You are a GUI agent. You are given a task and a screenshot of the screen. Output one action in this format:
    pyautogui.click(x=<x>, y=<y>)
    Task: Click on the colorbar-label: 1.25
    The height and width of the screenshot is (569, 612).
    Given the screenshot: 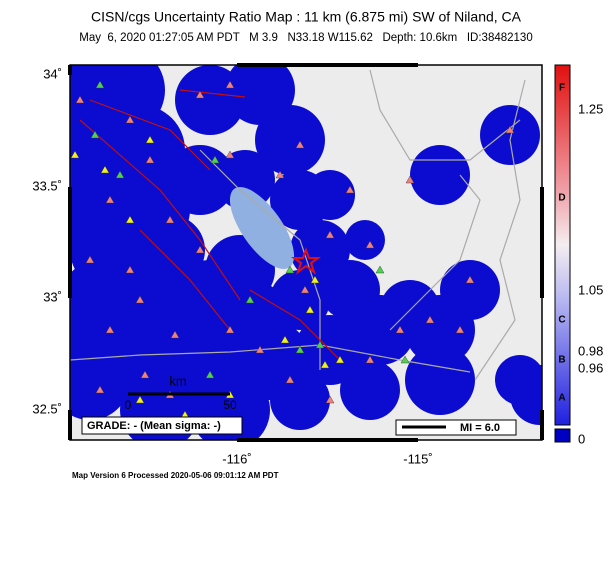 What is the action you would take?
    pyautogui.click(x=590, y=108)
    